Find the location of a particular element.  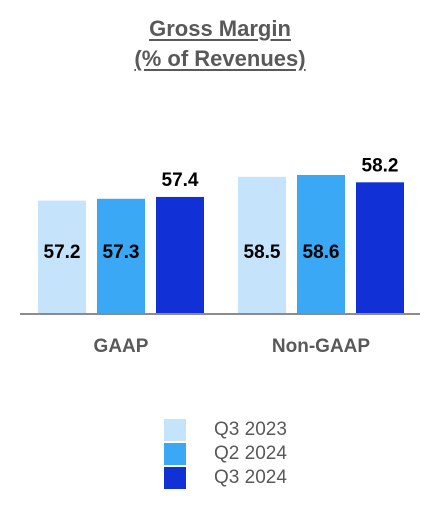

data-label: 58.5 is located at coordinates (262, 252).